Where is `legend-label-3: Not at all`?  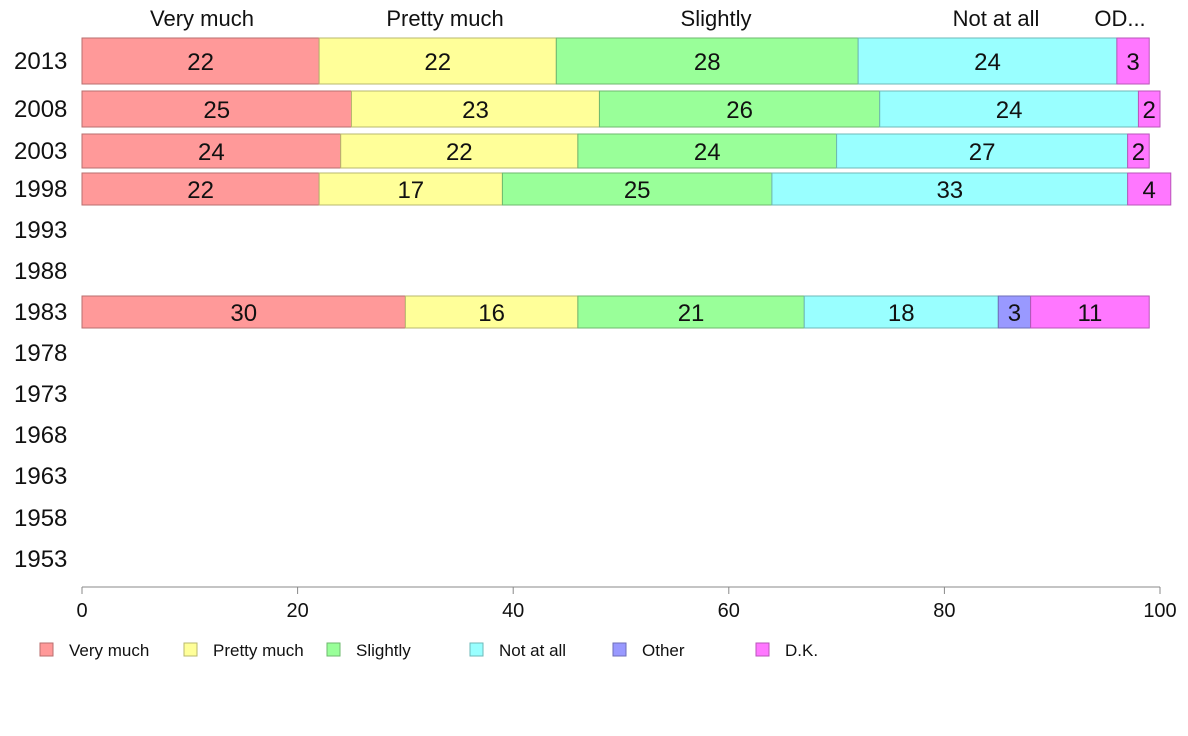
legend-label-3: Not at all is located at coordinates (532, 650).